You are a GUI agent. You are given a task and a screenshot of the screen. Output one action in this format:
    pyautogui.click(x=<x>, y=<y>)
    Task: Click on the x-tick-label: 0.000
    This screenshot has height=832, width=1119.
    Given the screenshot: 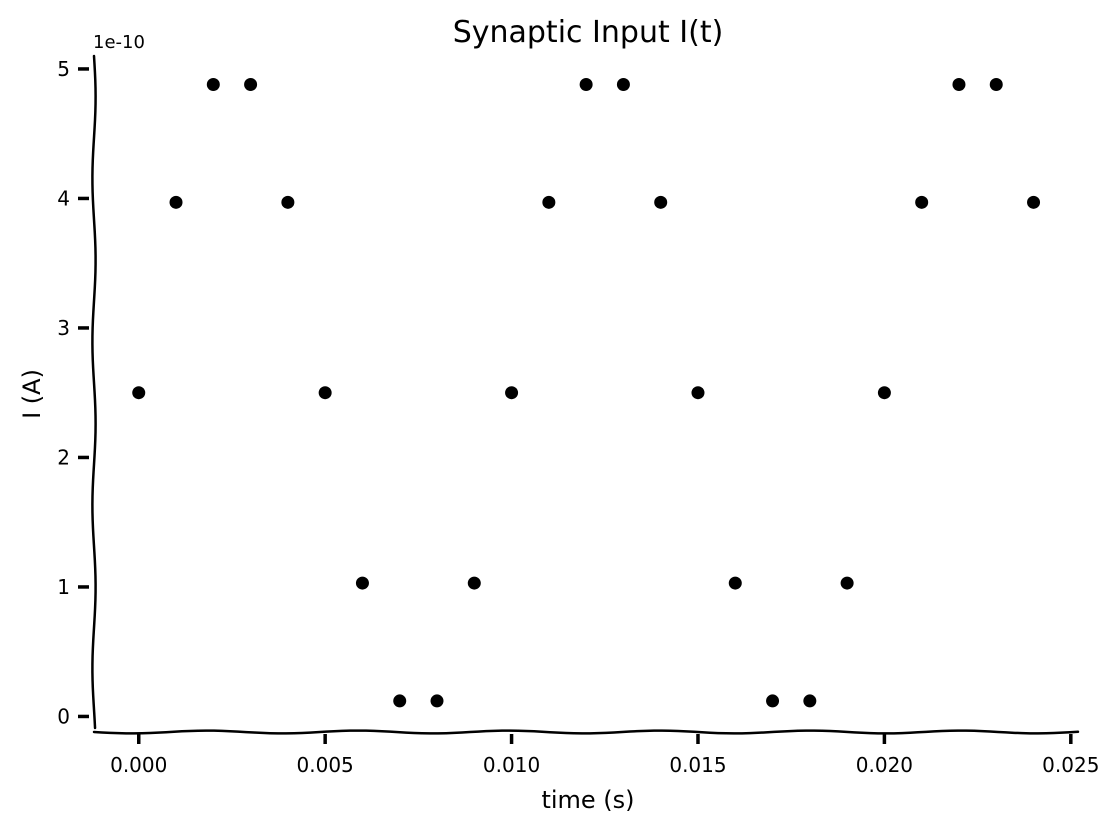 What is the action you would take?
    pyautogui.click(x=138, y=765)
    